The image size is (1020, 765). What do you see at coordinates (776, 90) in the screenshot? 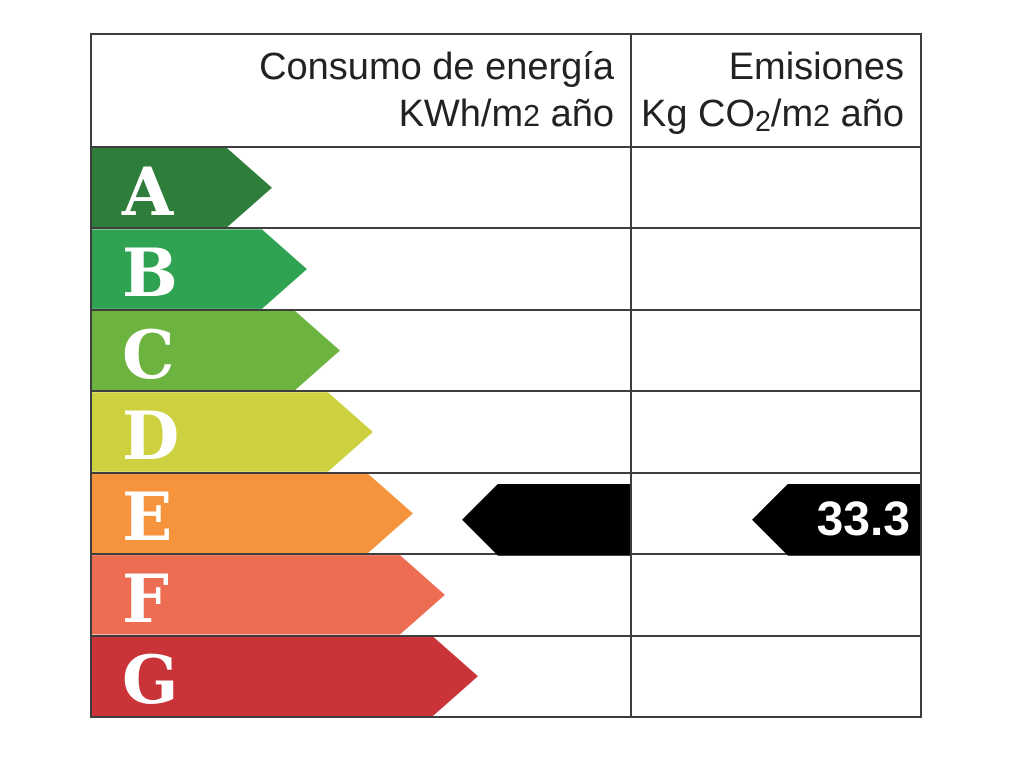
I see `header-emissions: Emisiones Kg CO2/m2 año` at bounding box center [776, 90].